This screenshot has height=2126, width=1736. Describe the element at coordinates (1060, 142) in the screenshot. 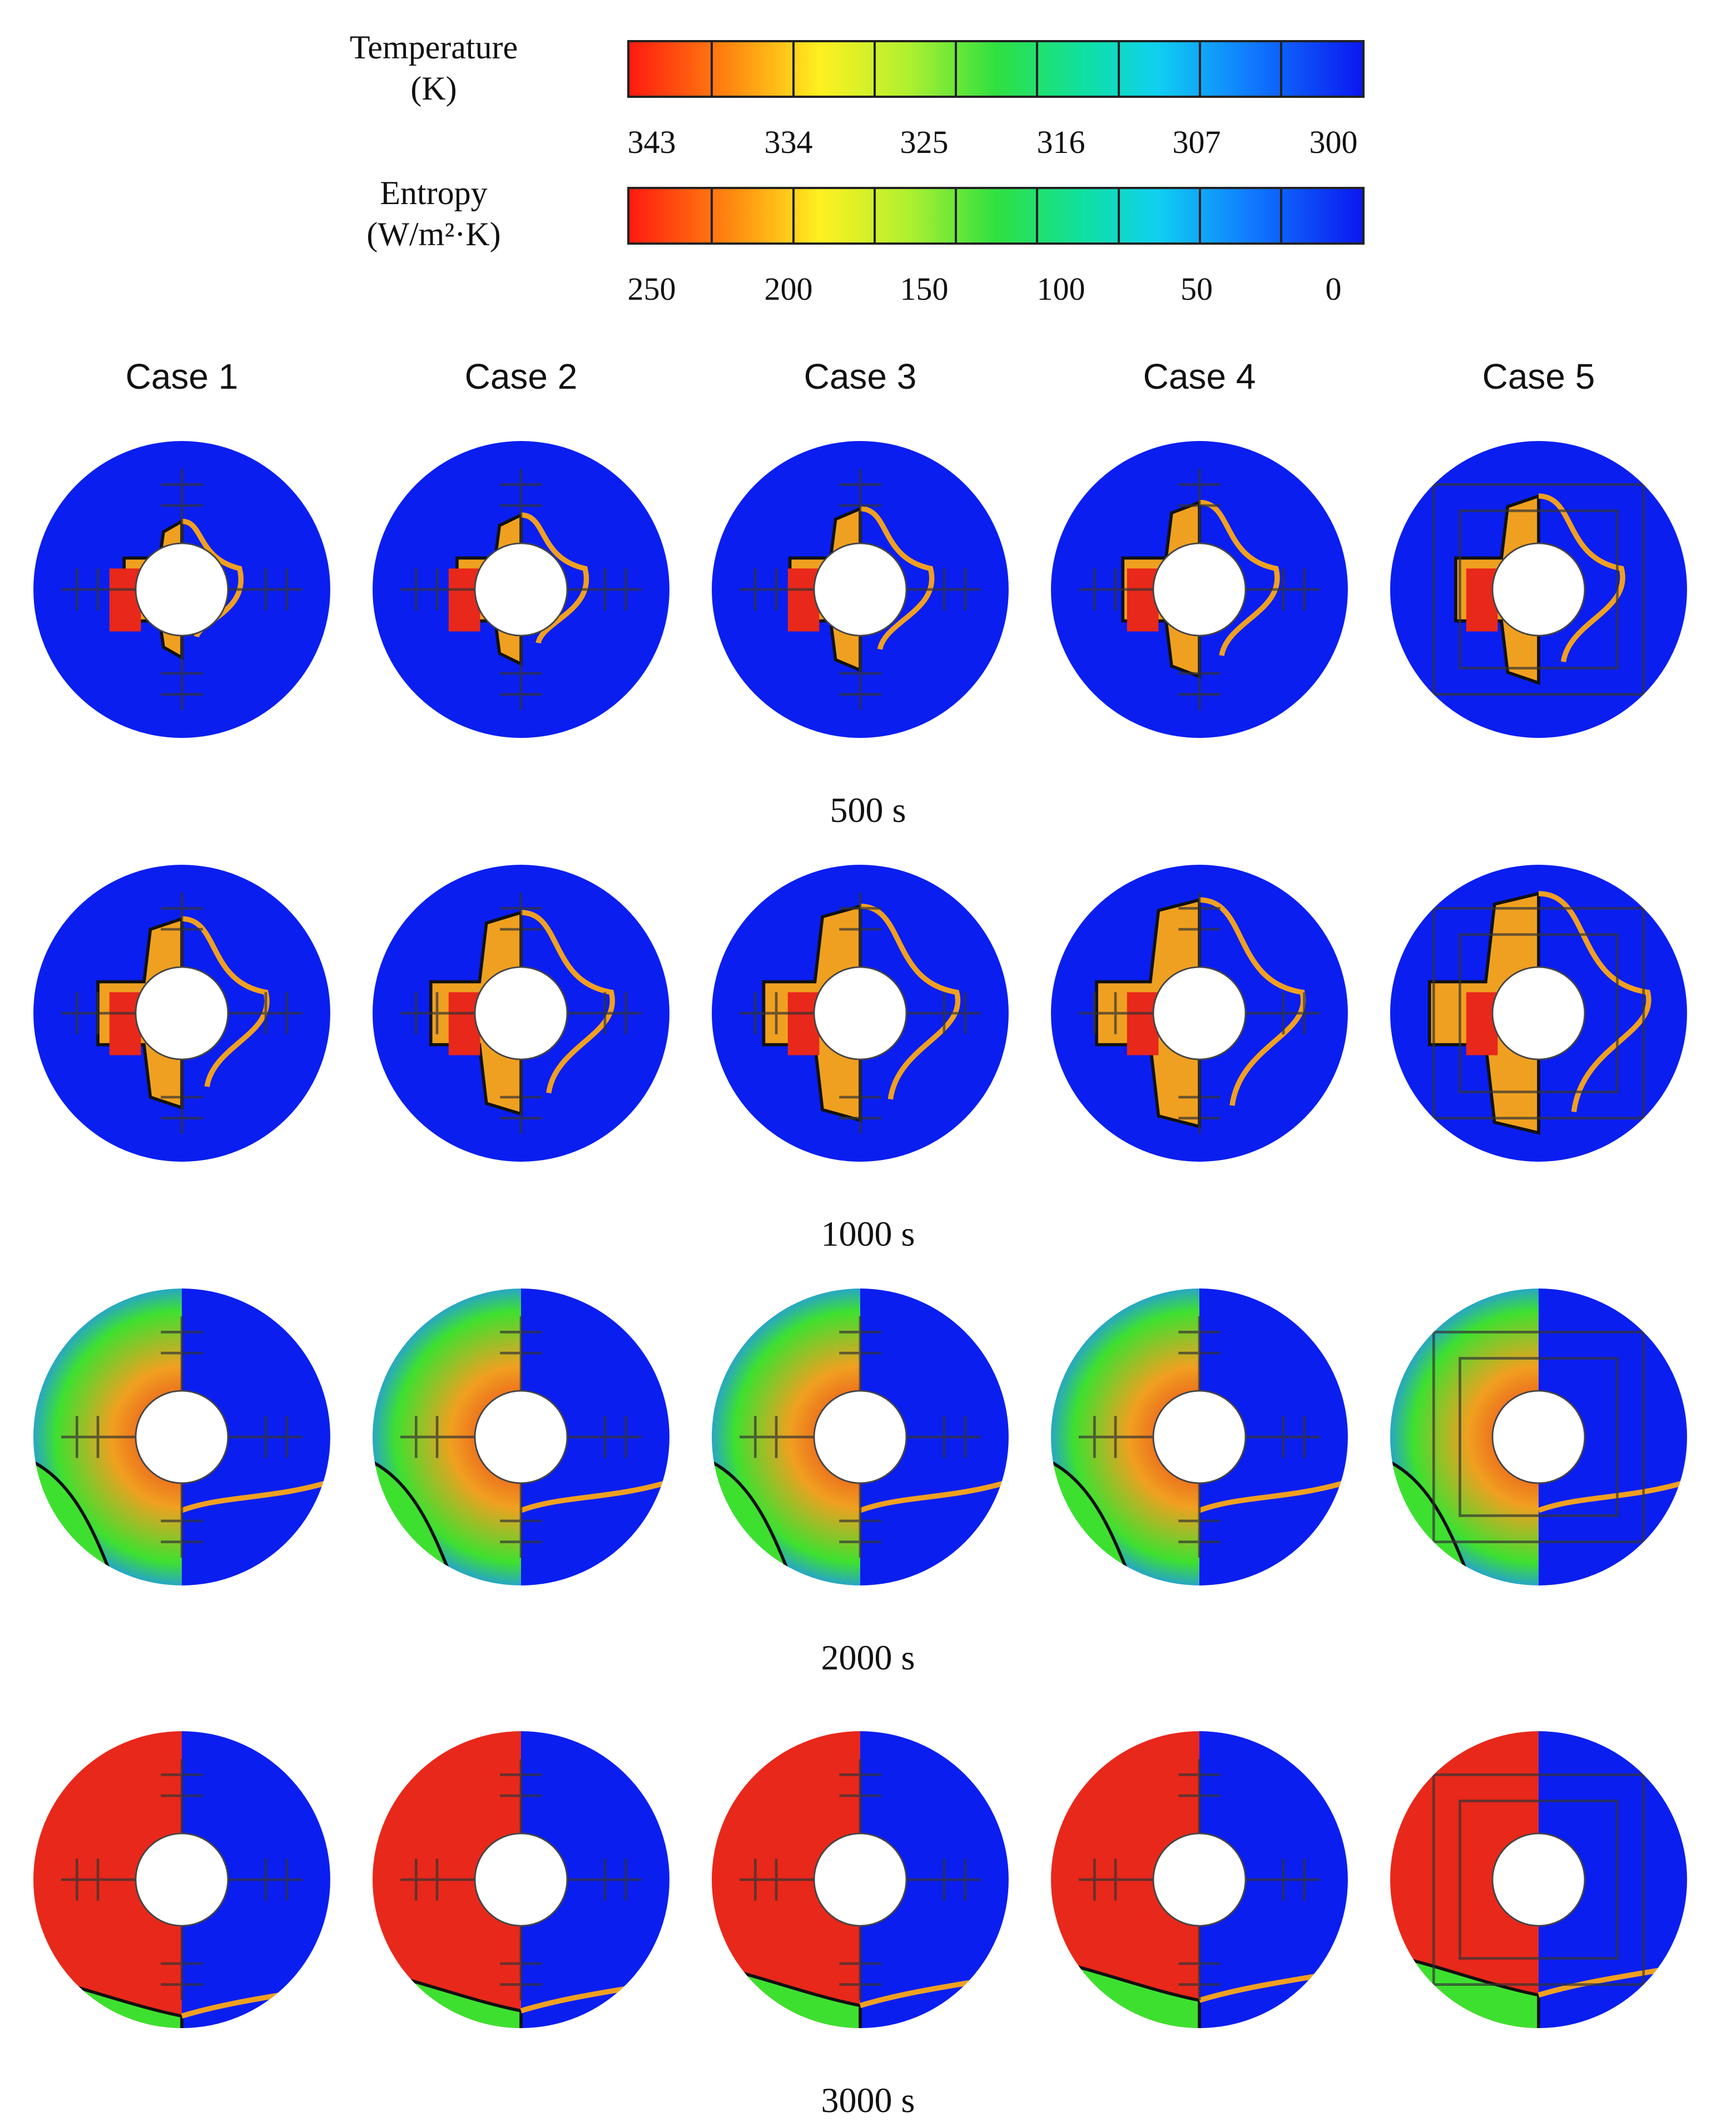

I see `temperature-tick: 316` at that location.